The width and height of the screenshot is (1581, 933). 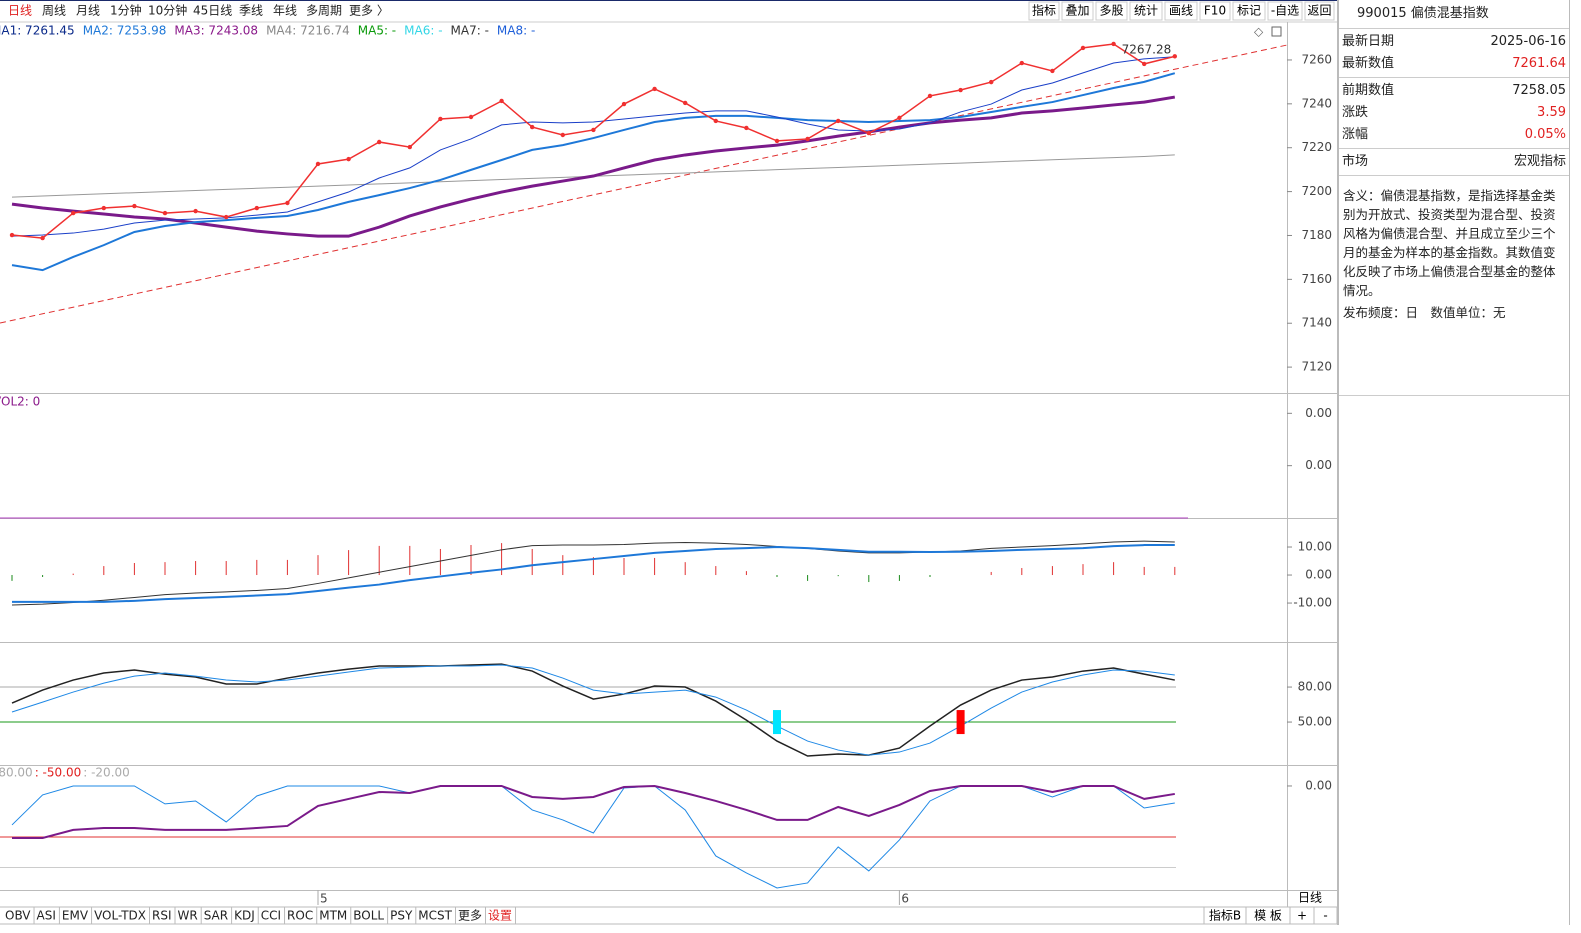 I want to click on indicator-tab: ROC, so click(x=300, y=916).